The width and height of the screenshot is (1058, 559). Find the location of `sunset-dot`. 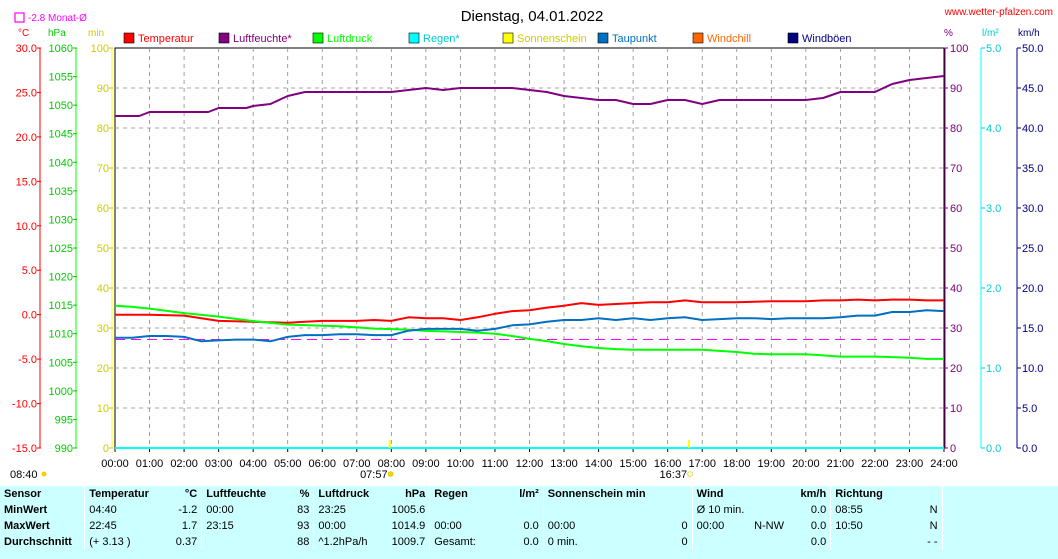

sunset-dot is located at coordinates (690, 474).